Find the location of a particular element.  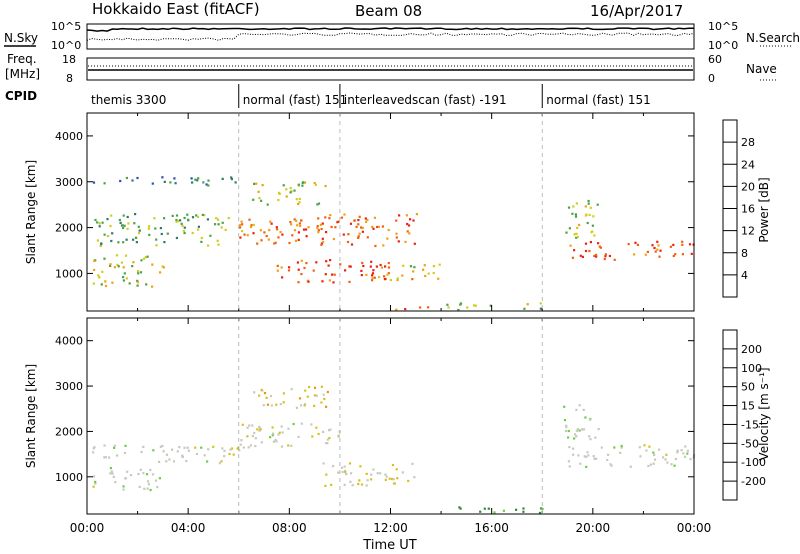

y-tick-label: 3000 is located at coordinates (69, 182).